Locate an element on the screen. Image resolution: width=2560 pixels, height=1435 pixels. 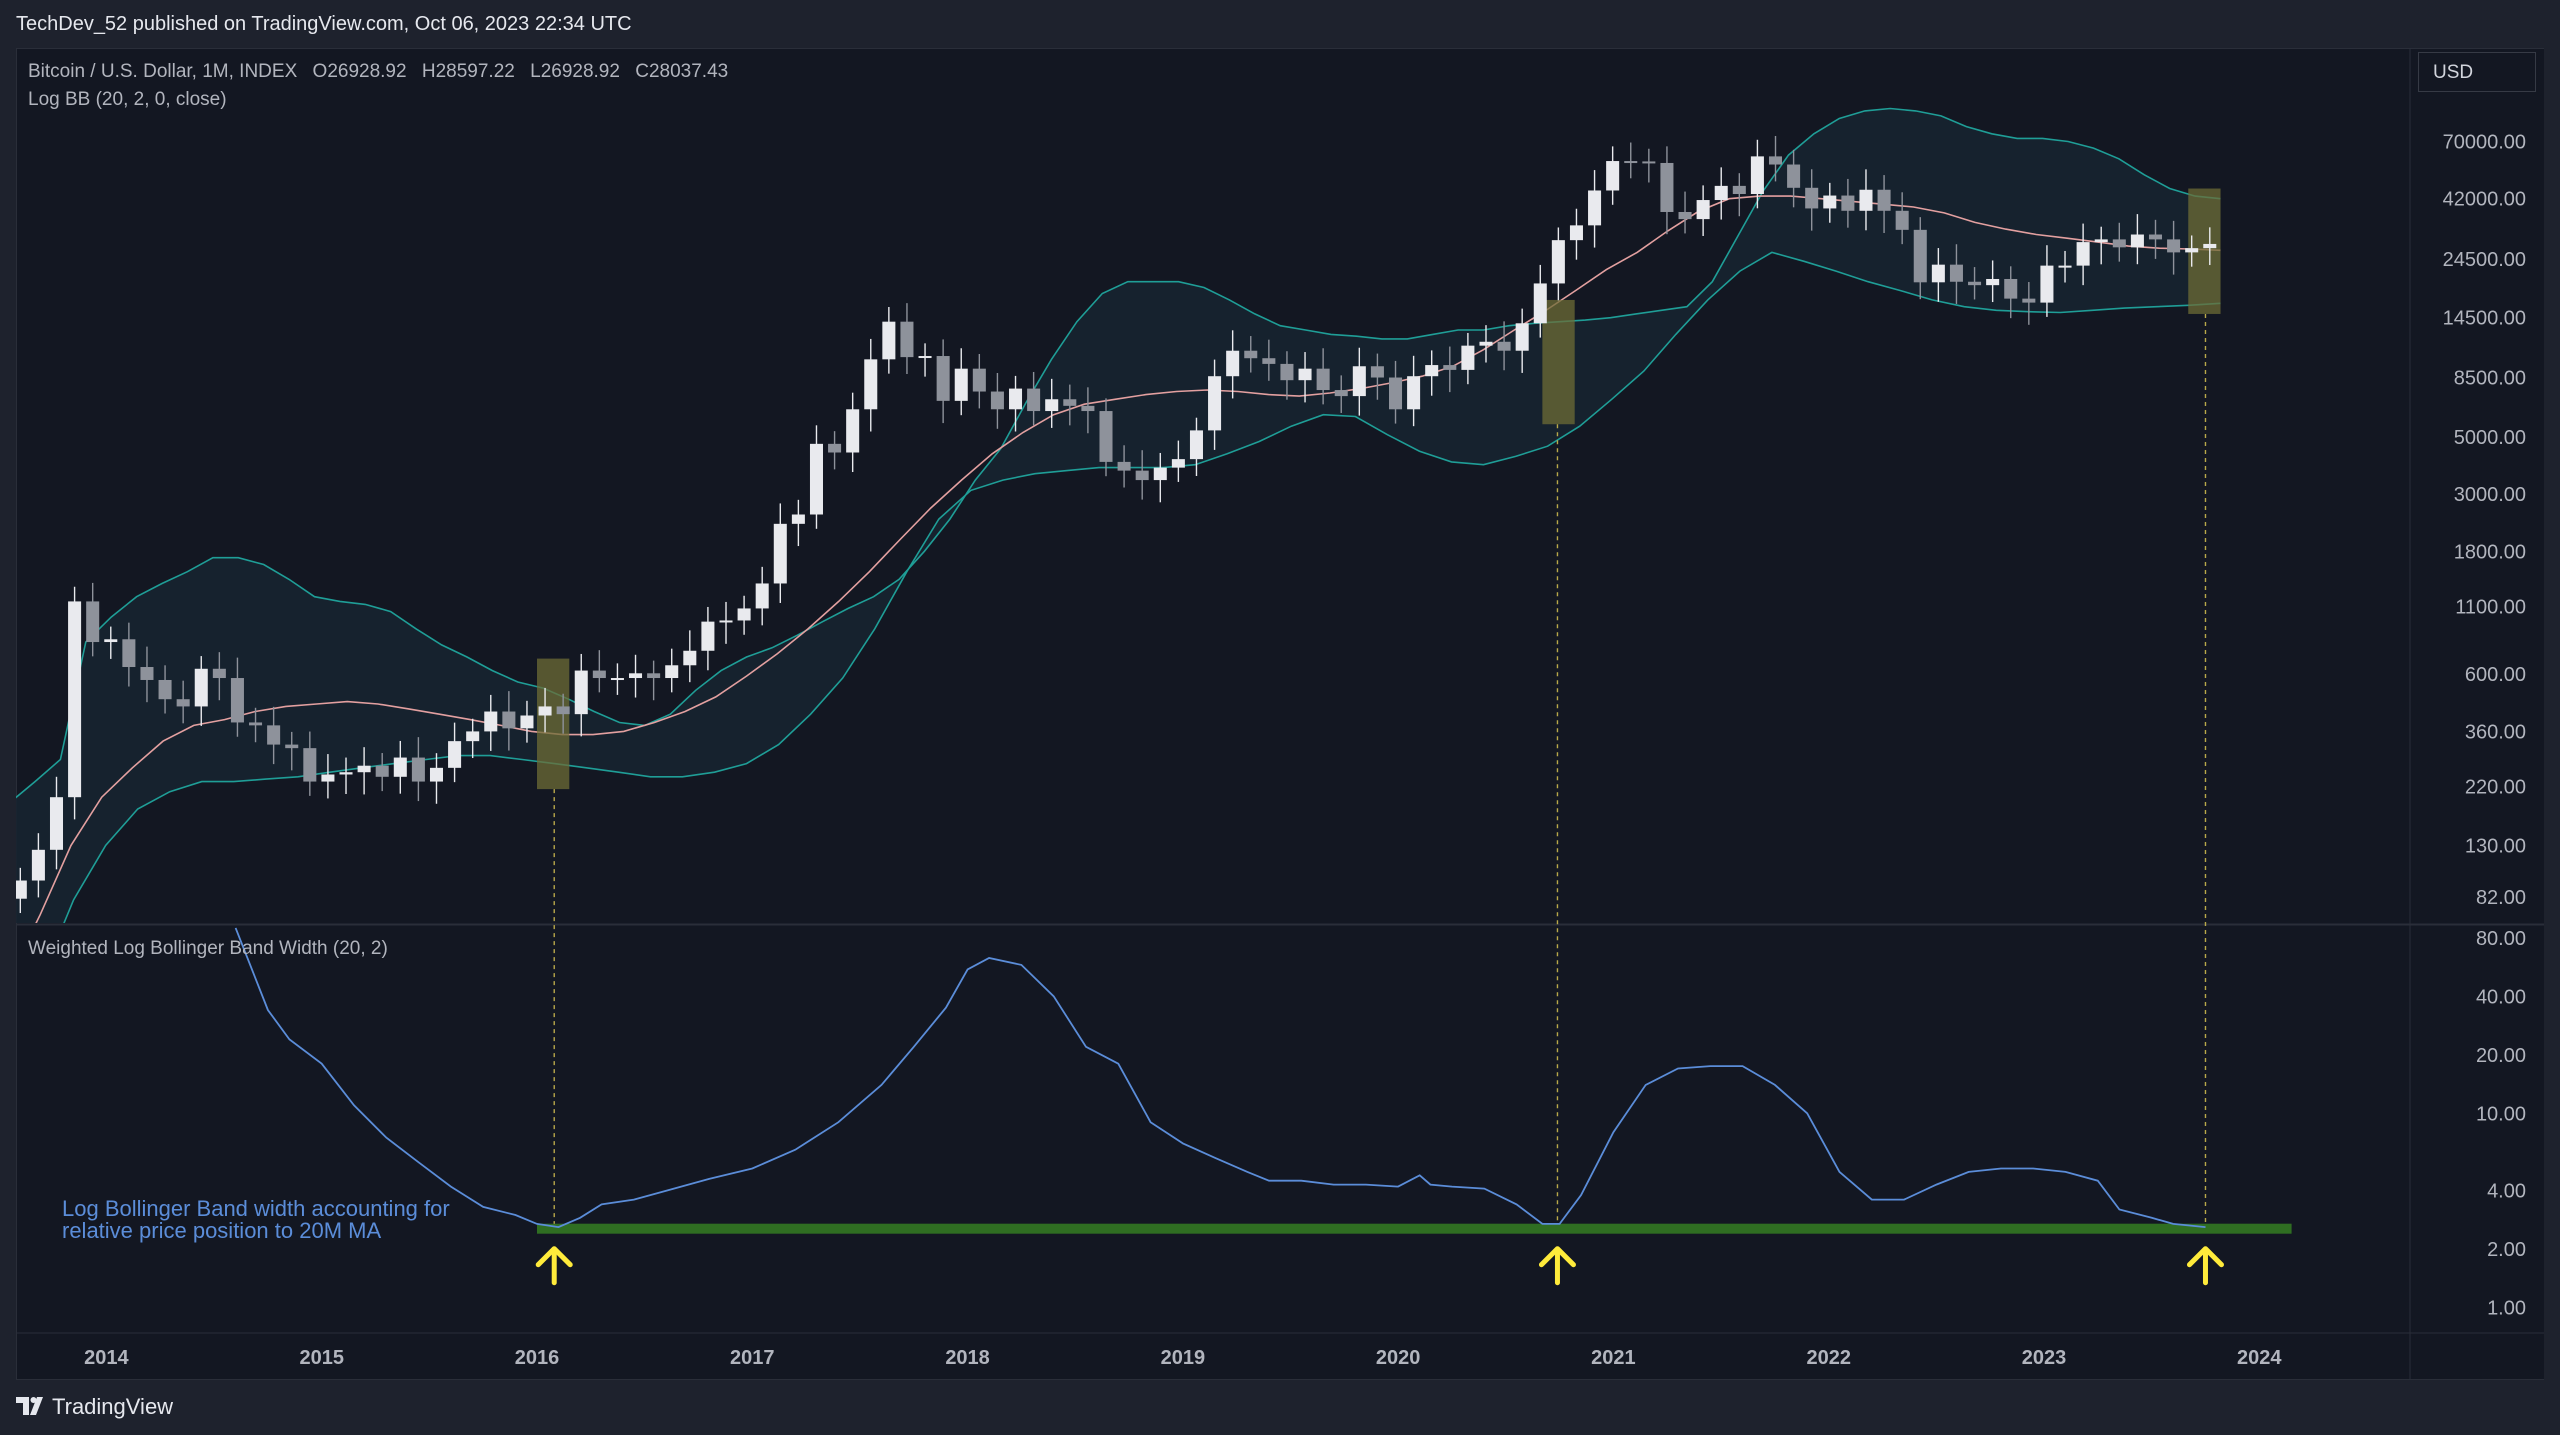
annotation-line-2: relative price position to 20M MA is located at coordinates (222, 1230).